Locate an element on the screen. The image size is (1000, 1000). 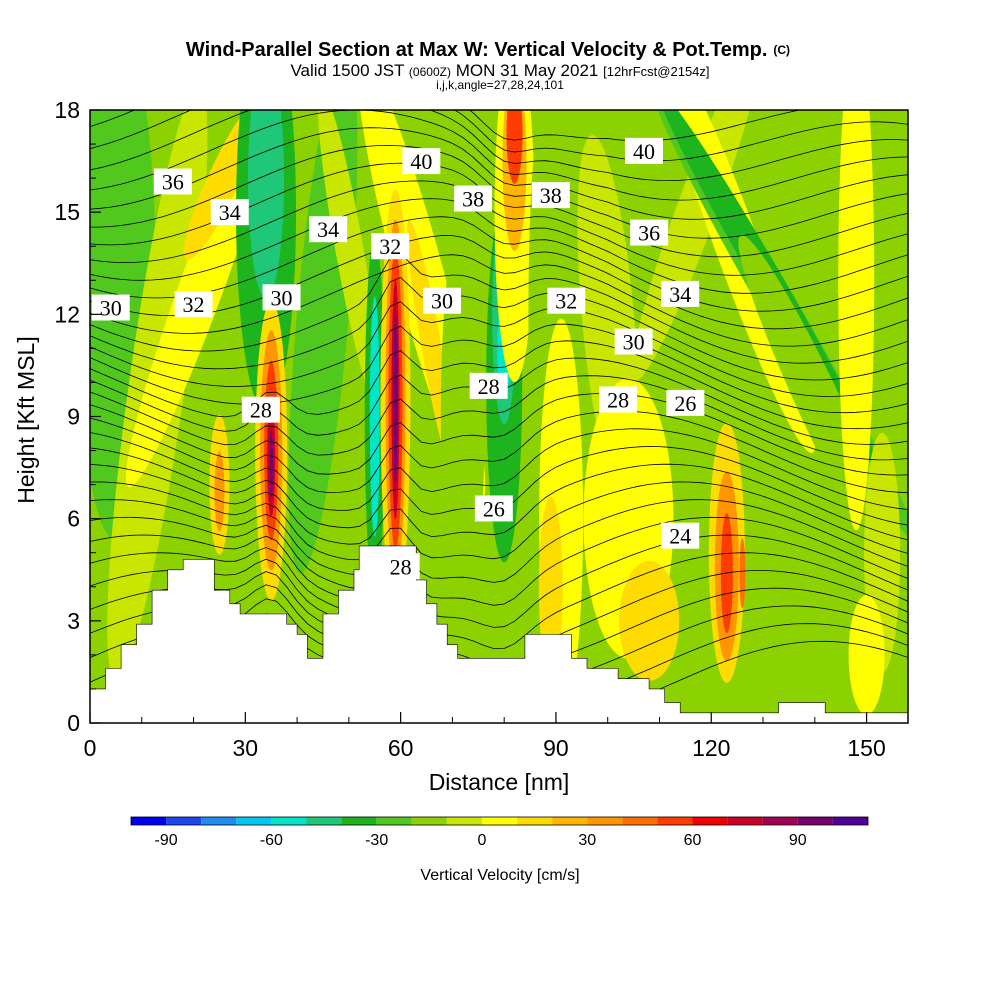
colorbar-tick-label: -60 is located at coordinates (271, 840).